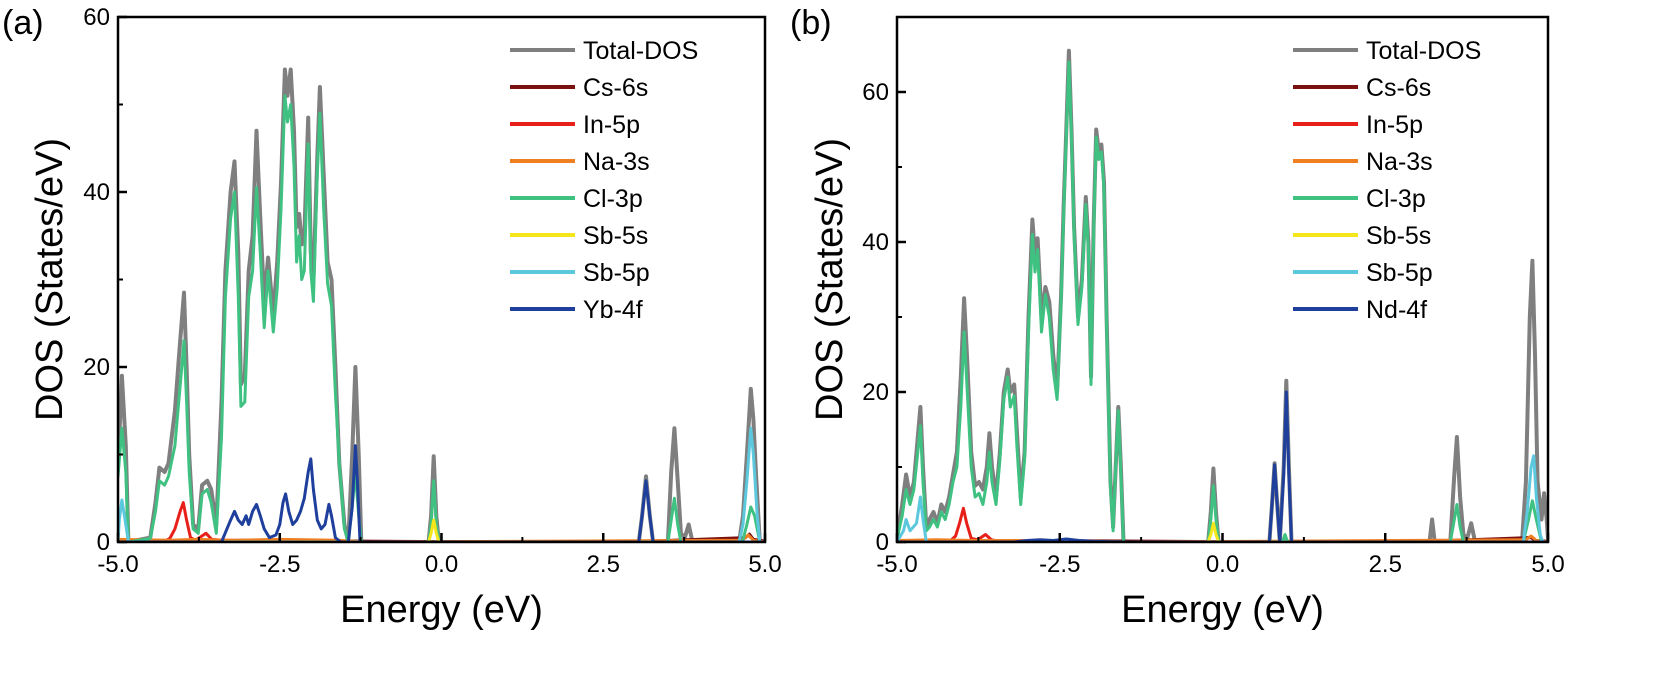 The width and height of the screenshot is (1654, 673). I want to click on series-line-nd-4f, so click(1222, 466).